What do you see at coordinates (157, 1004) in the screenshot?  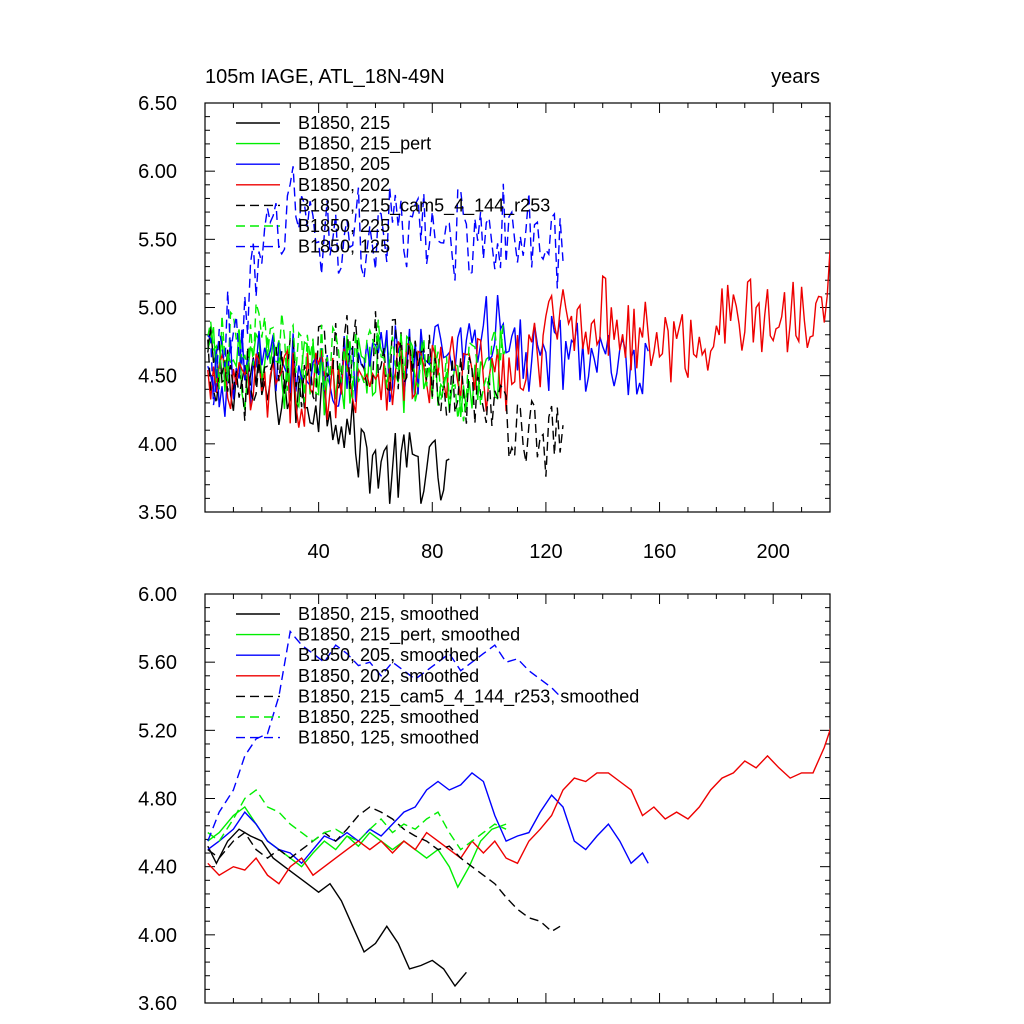 I see `y-tick-label: 3.60` at bounding box center [157, 1004].